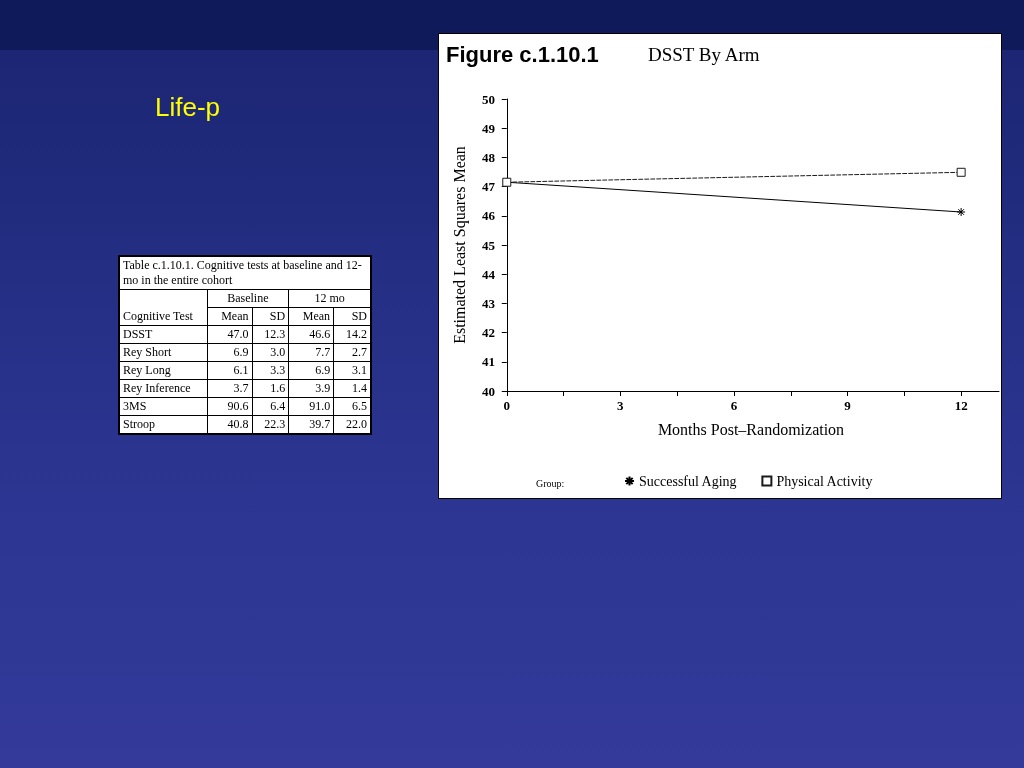 The height and width of the screenshot is (768, 1024). I want to click on text: Life-p, so click(188, 107).